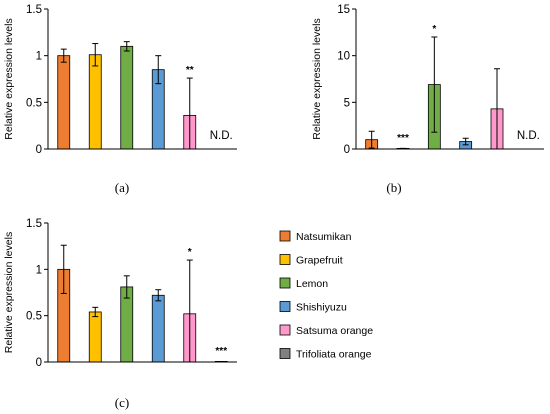  I want to click on y-tick-label-b: 15, so click(343, 10).